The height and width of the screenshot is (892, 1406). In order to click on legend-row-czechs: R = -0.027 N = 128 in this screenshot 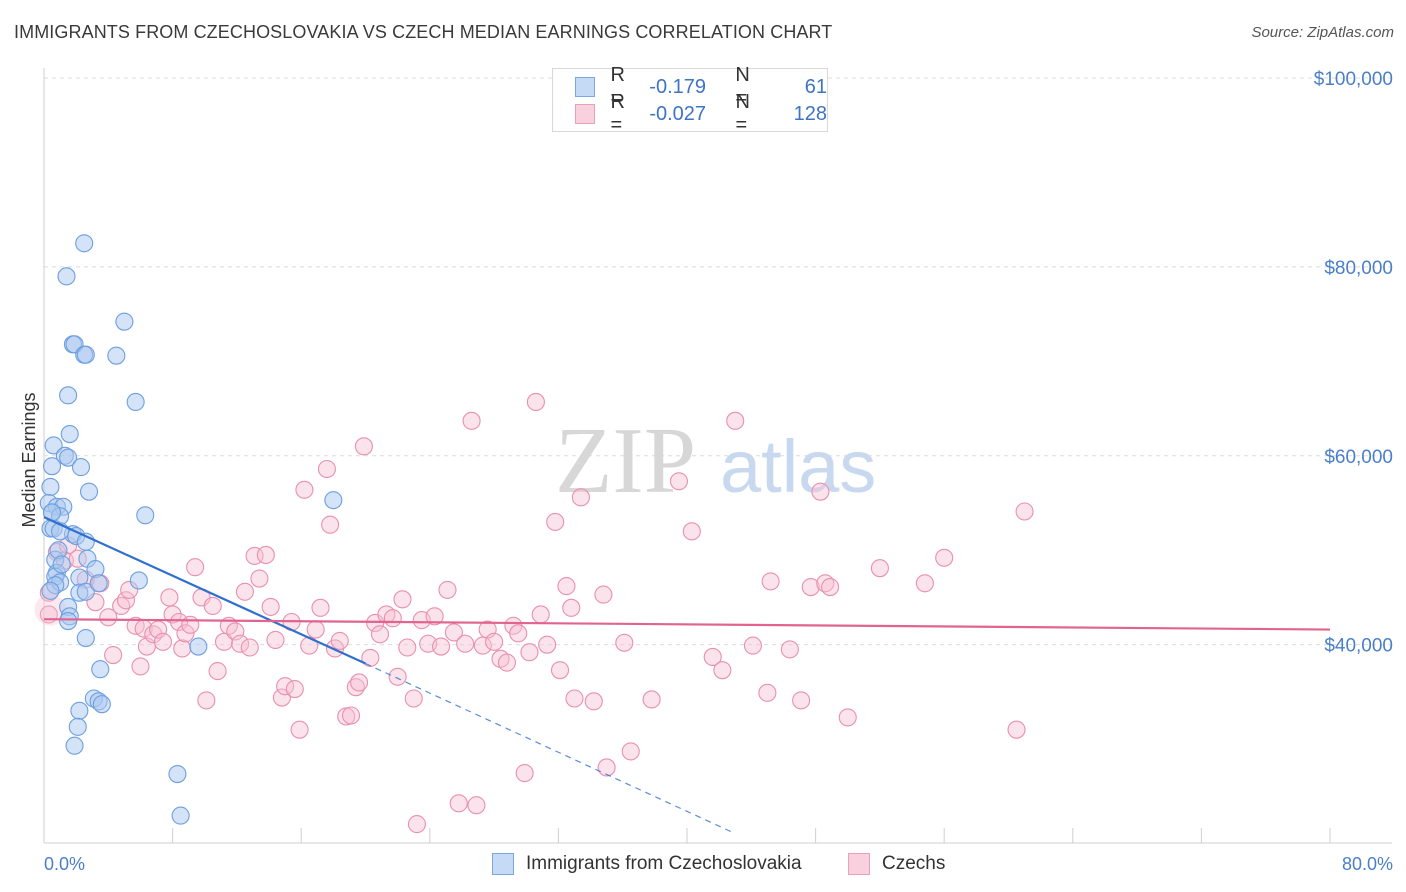, I will do `click(701, 113)`.